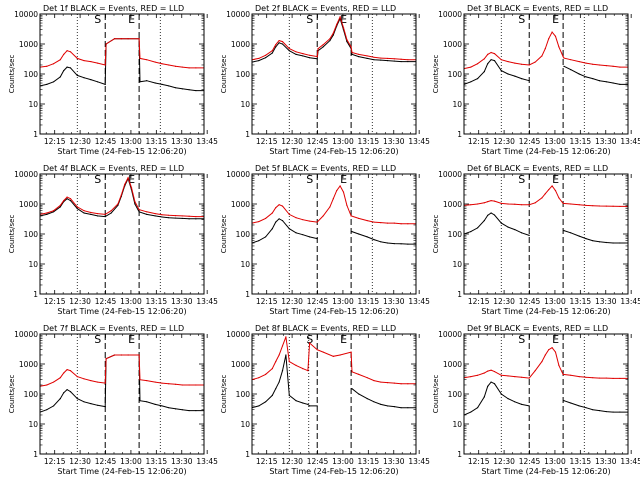 The width and height of the screenshot is (640, 480). I want to click on x-axis-label: Start Time (24-Feb-15 12:06:20), so click(121, 471).